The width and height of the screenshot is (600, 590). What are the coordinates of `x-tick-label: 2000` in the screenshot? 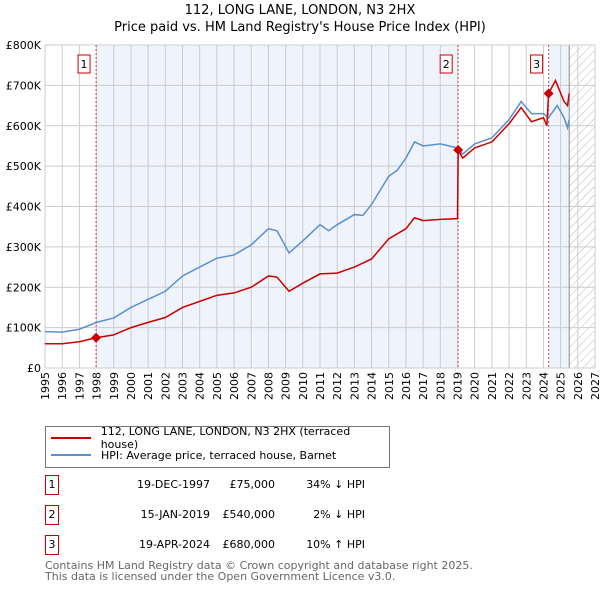 It's located at (131, 386).